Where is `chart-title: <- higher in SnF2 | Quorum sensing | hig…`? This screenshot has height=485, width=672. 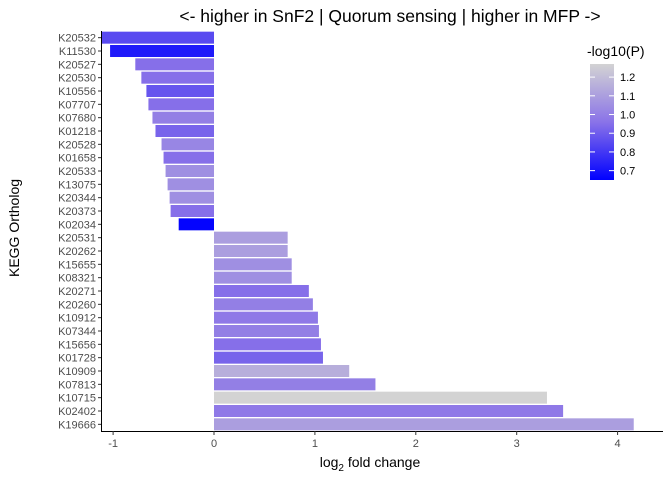 chart-title: <- higher in SnF2 | Quorum sensing | hig… is located at coordinates (389, 16).